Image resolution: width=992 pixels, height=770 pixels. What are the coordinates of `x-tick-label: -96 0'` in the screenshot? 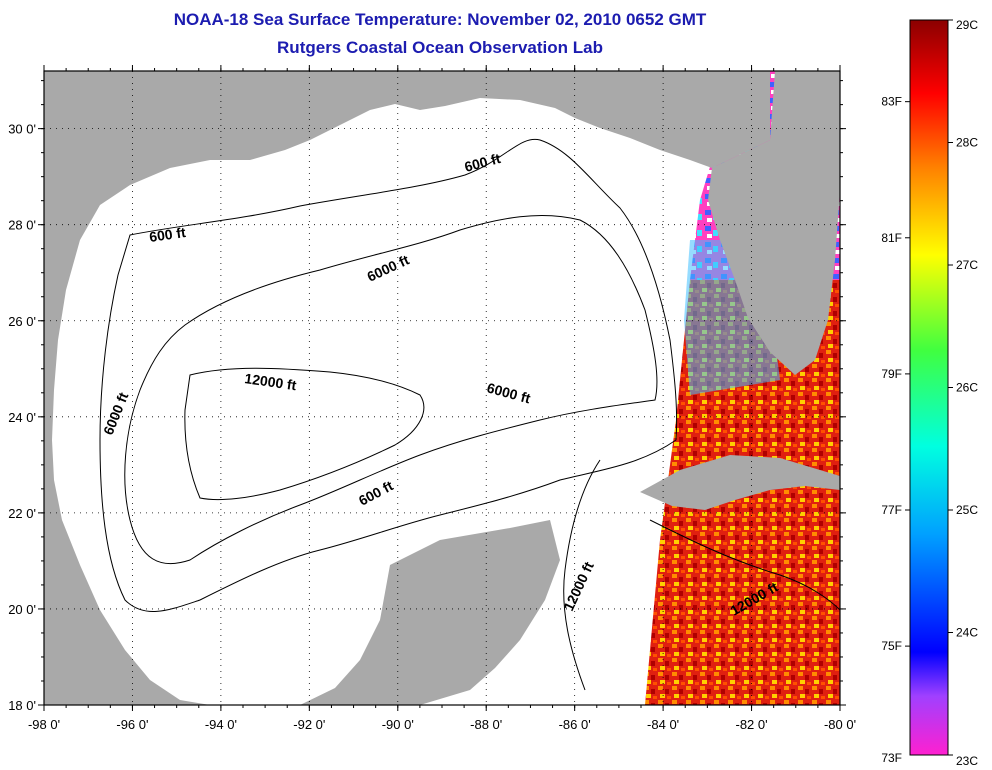 It's located at (132, 724).